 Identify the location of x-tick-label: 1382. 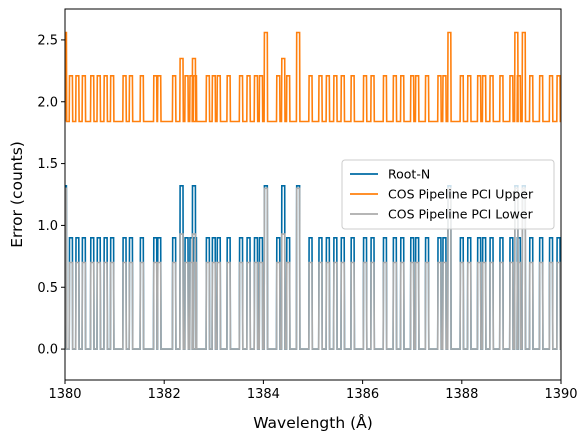
(164, 394).